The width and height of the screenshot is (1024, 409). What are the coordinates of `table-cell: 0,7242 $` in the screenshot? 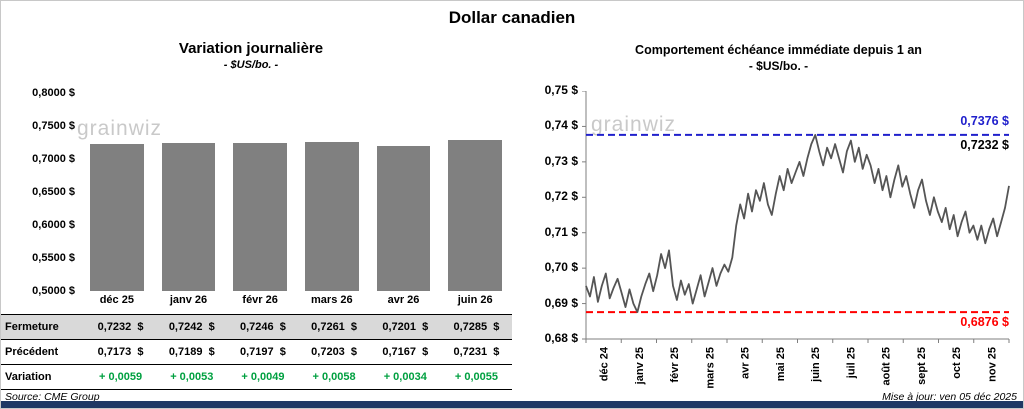 It's located at (191, 327).